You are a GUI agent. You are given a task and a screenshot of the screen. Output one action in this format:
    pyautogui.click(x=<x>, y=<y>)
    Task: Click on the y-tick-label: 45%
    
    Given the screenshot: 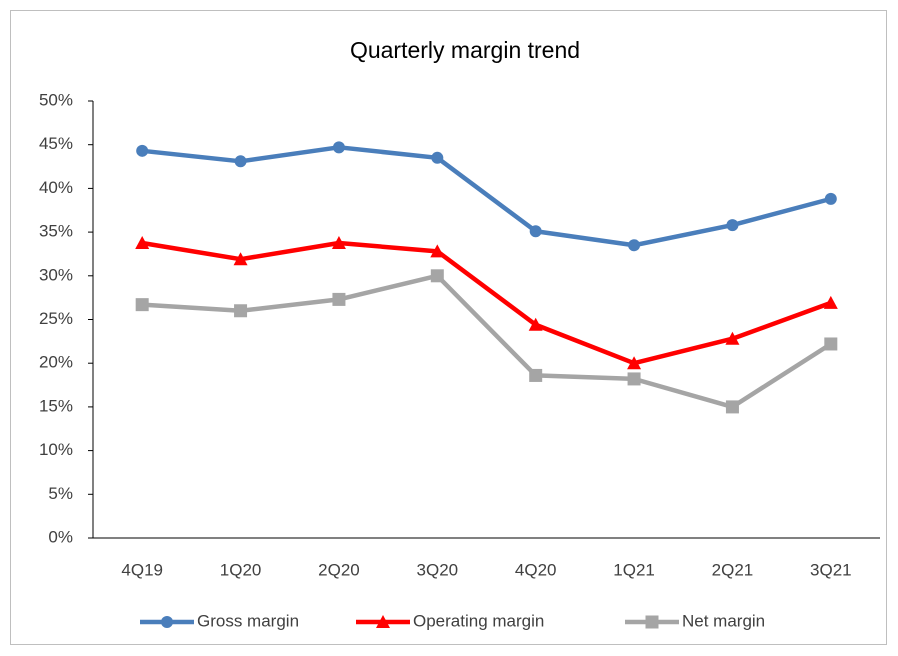 What is the action you would take?
    pyautogui.click(x=56, y=143)
    